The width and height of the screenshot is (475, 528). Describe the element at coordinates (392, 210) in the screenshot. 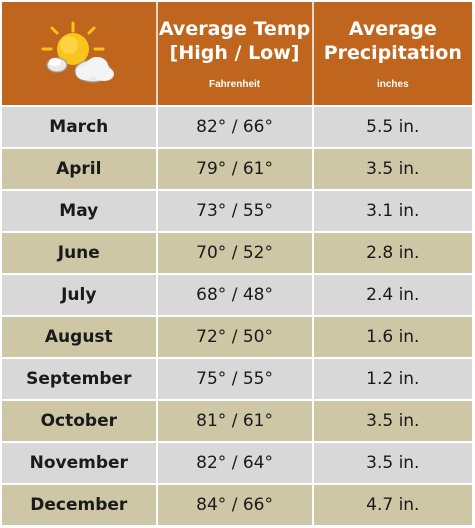

I see `precip-cell: 3.1 in.` at that location.